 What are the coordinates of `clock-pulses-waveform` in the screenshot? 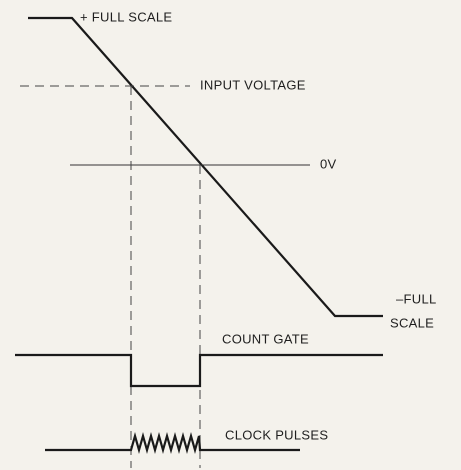 It's located at (172, 443).